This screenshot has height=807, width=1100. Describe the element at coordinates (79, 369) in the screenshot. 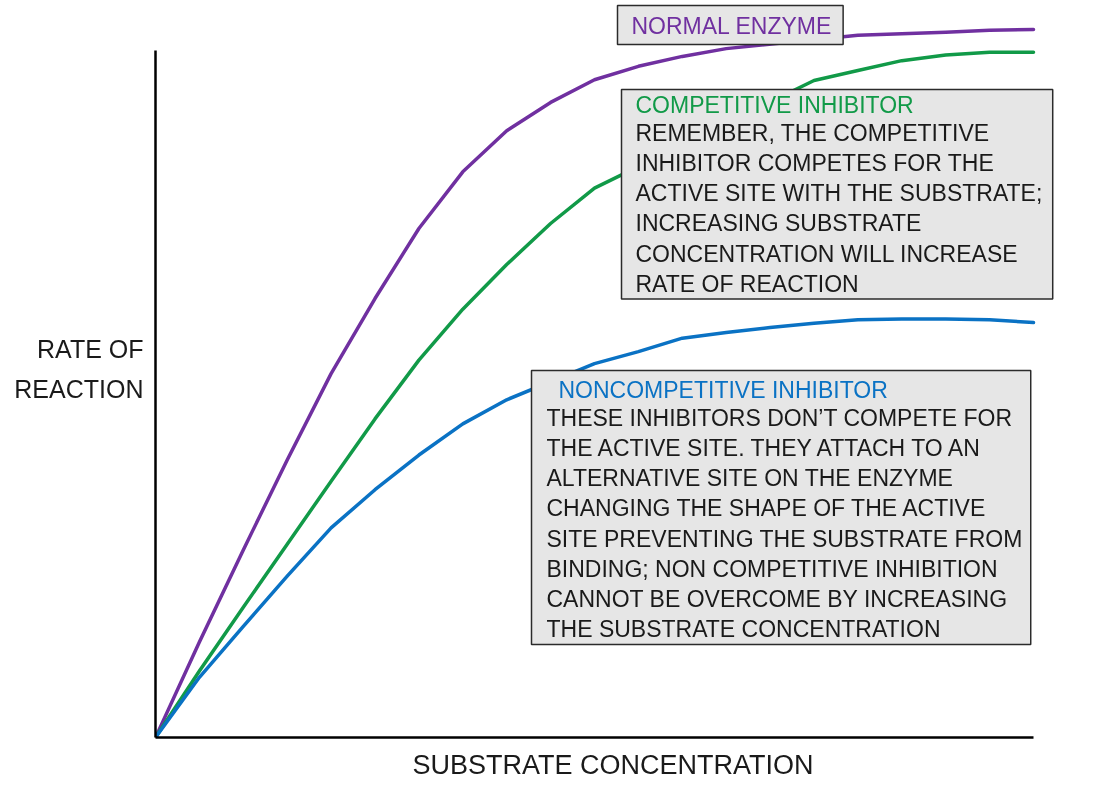

I see `y-axis-title: RATE OF REACTION` at that location.